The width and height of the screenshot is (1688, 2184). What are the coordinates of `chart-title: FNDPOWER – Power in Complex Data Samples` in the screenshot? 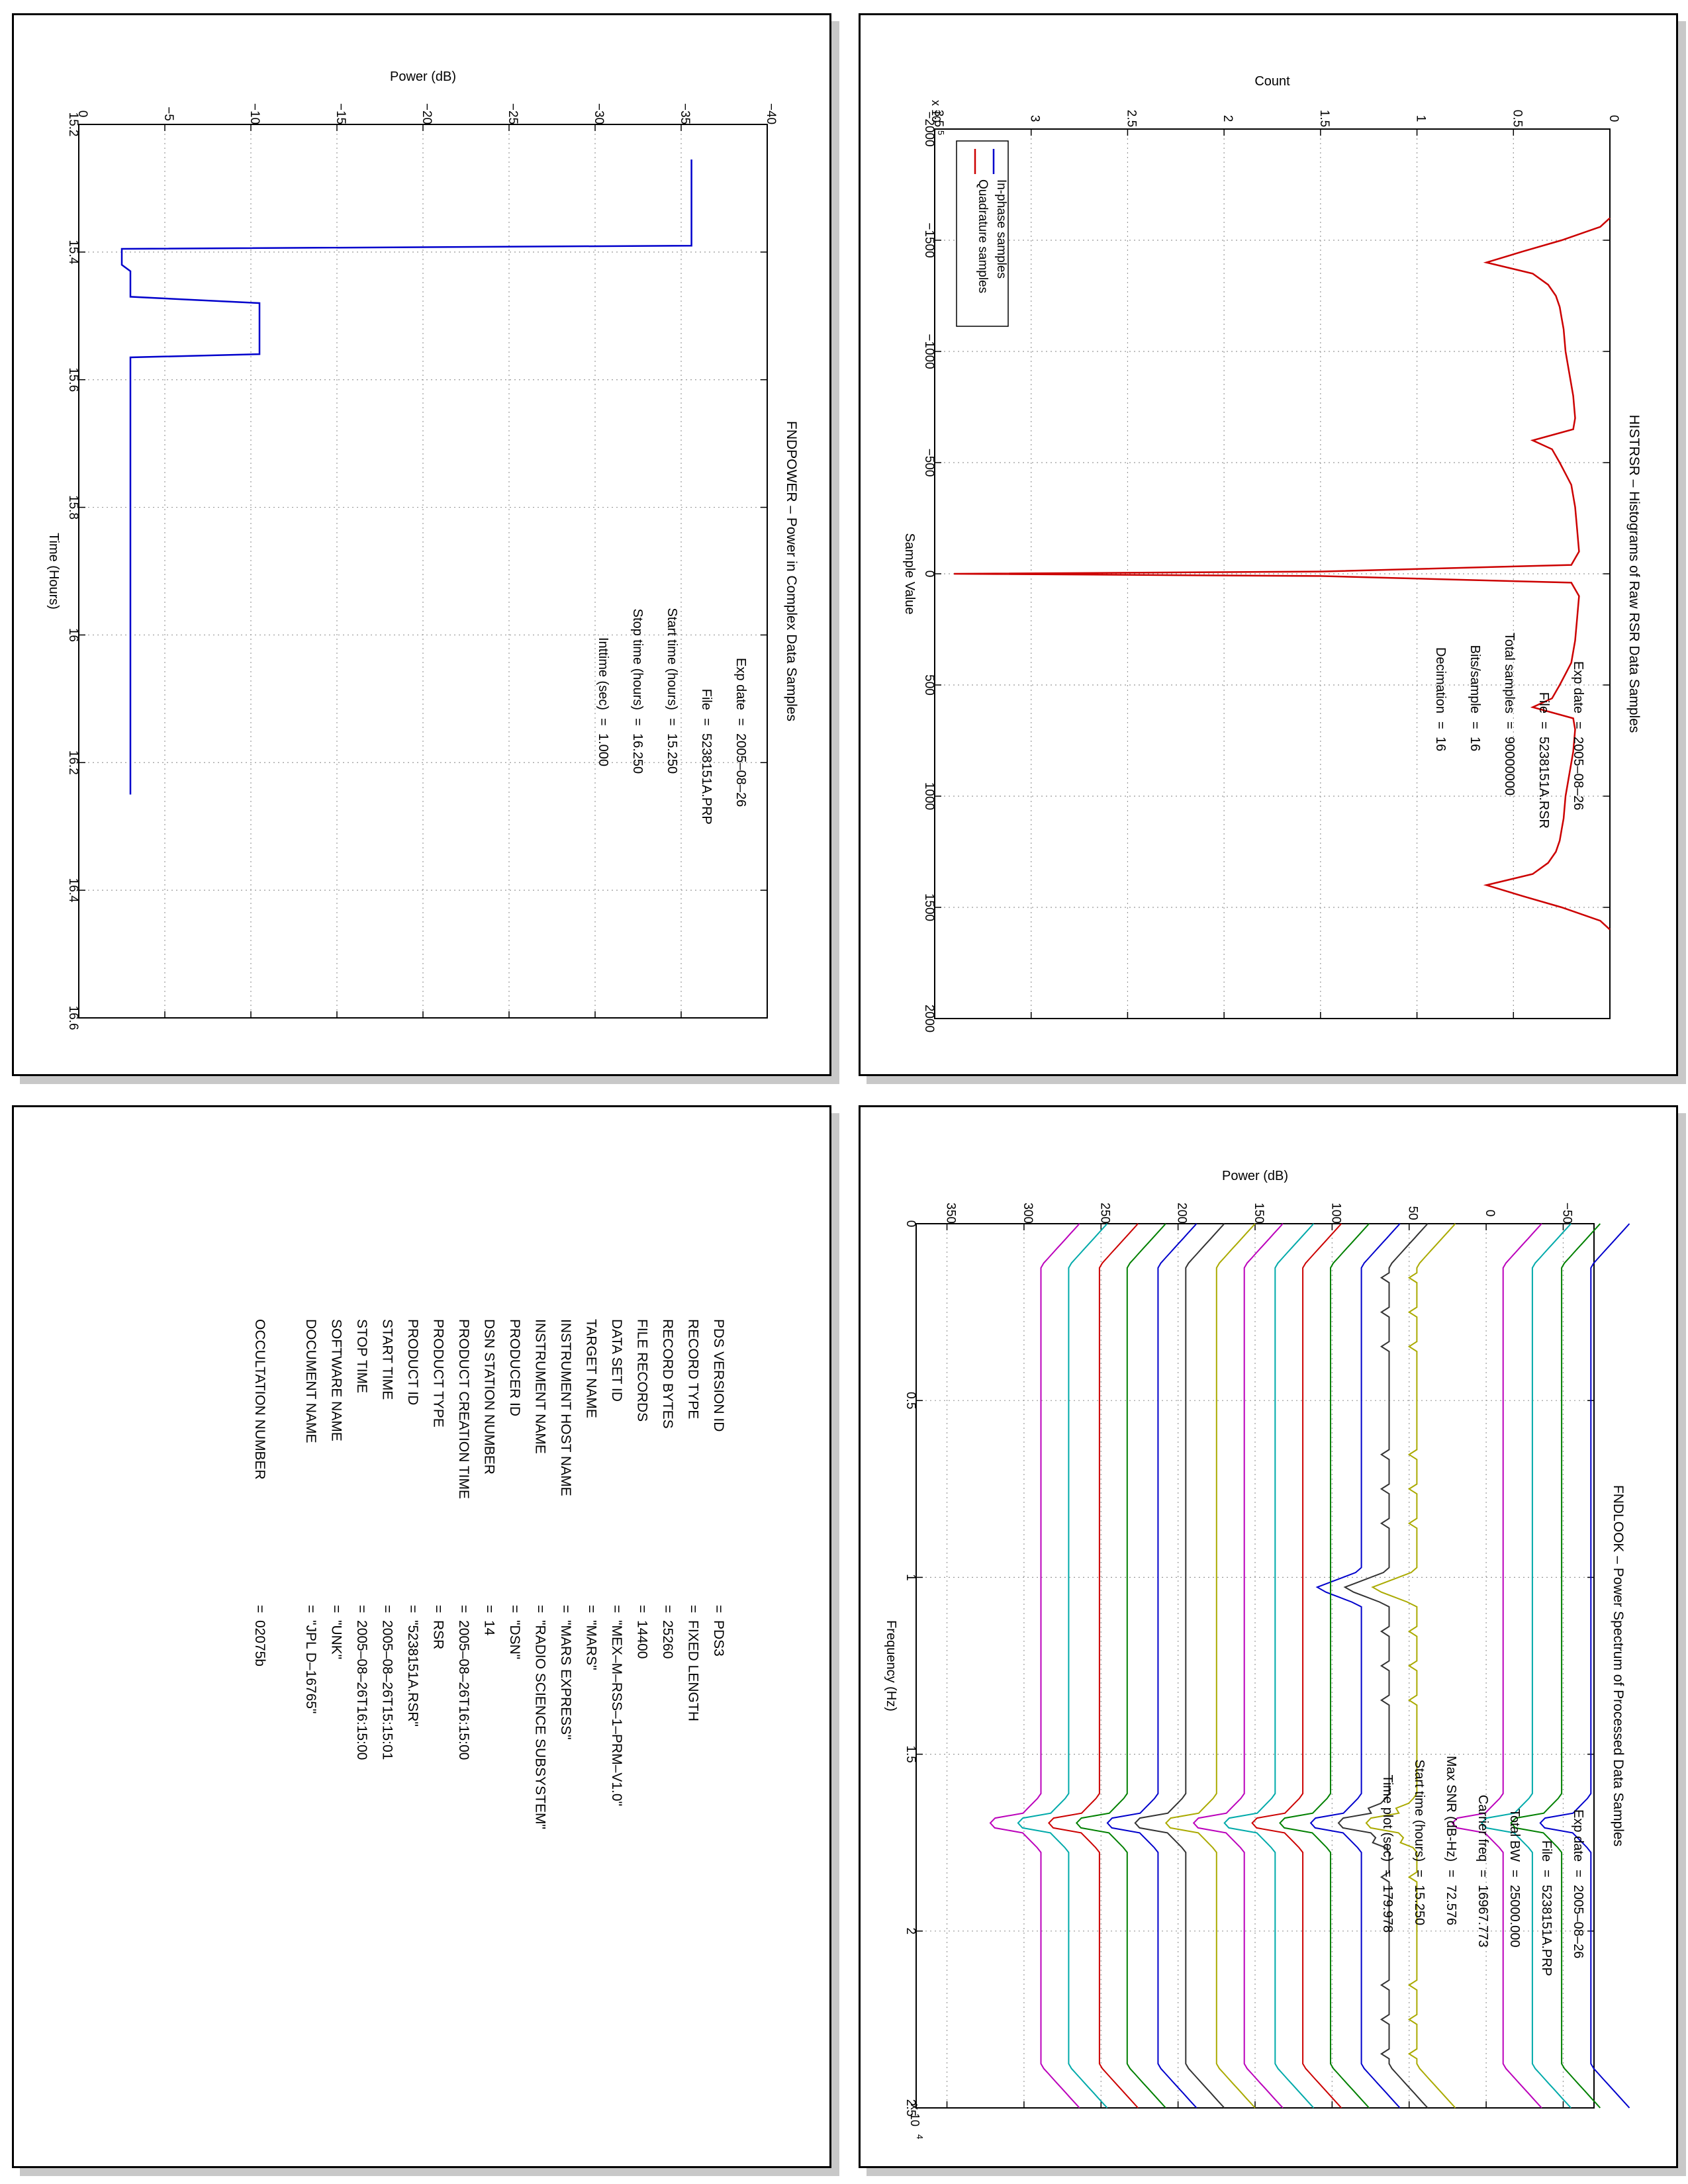 It's located at (791, 571).